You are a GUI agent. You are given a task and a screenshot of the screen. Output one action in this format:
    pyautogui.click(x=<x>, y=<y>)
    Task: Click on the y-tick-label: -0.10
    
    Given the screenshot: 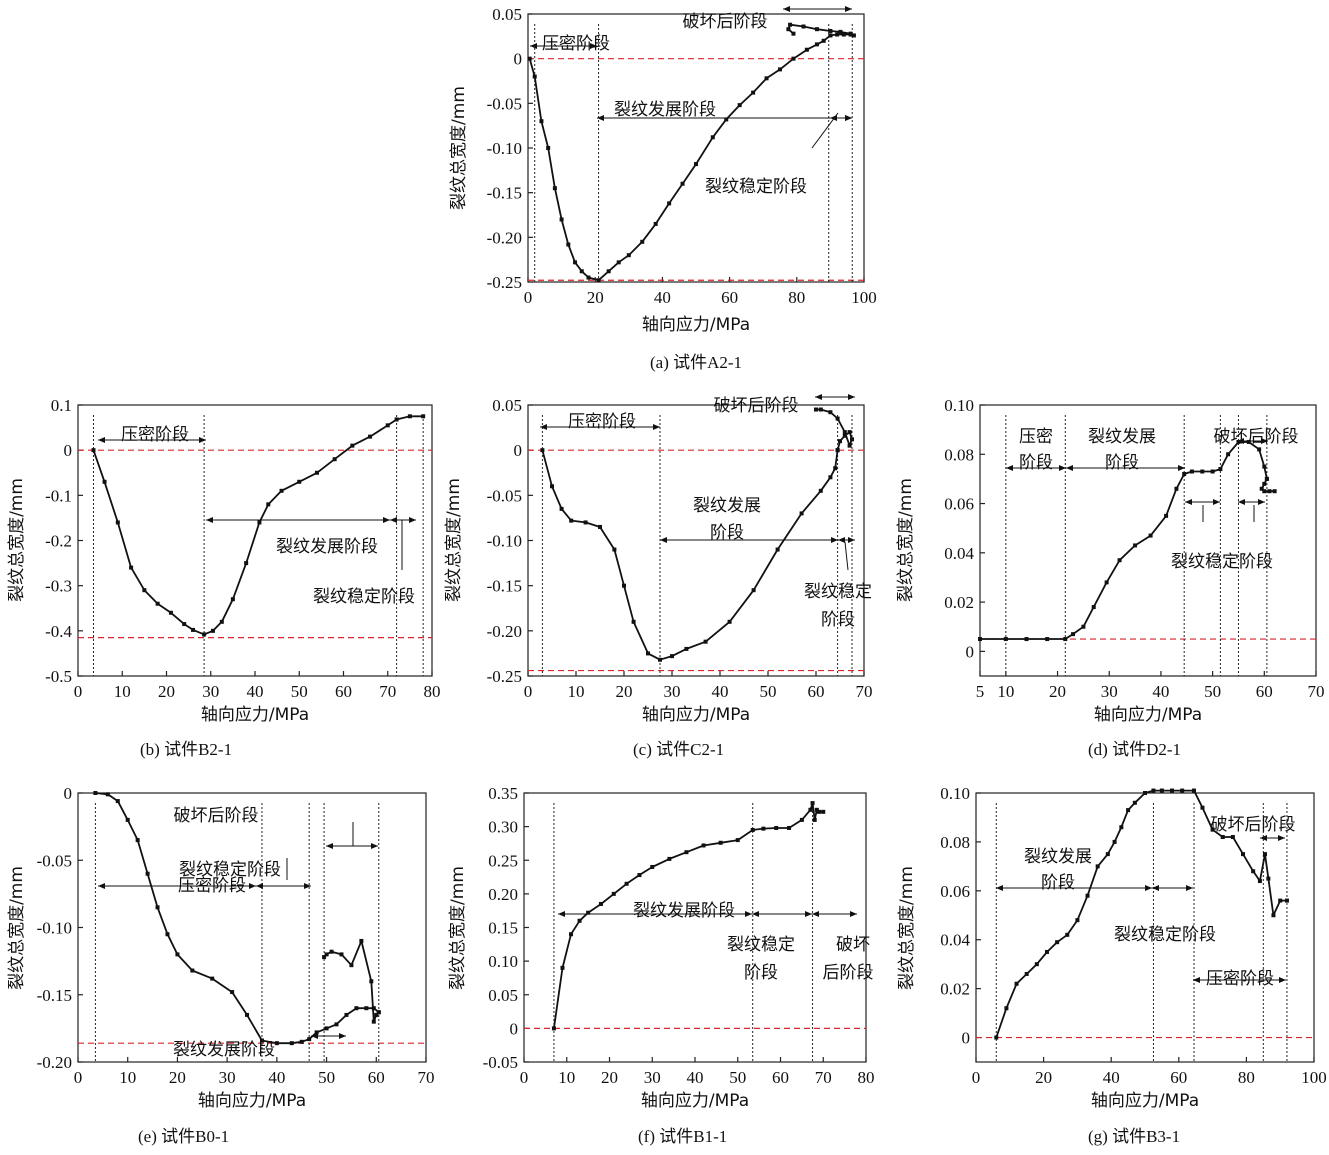 What is the action you would take?
    pyautogui.click(x=54, y=928)
    